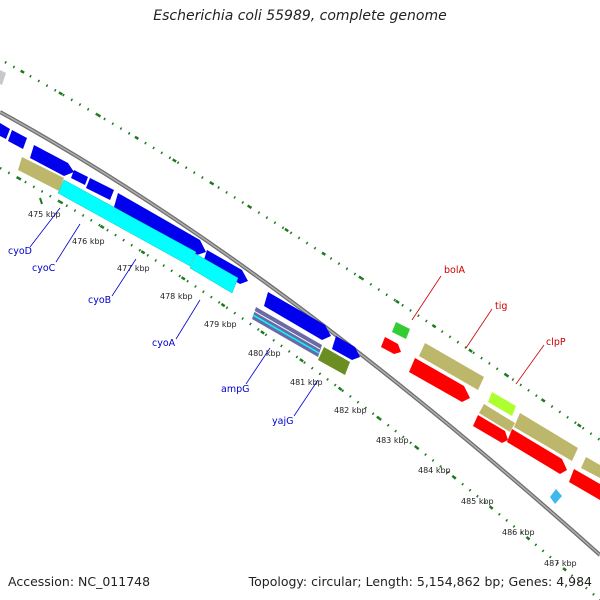 The height and width of the screenshot is (600, 600). I want to click on leader-cyoA, so click(188, 319).